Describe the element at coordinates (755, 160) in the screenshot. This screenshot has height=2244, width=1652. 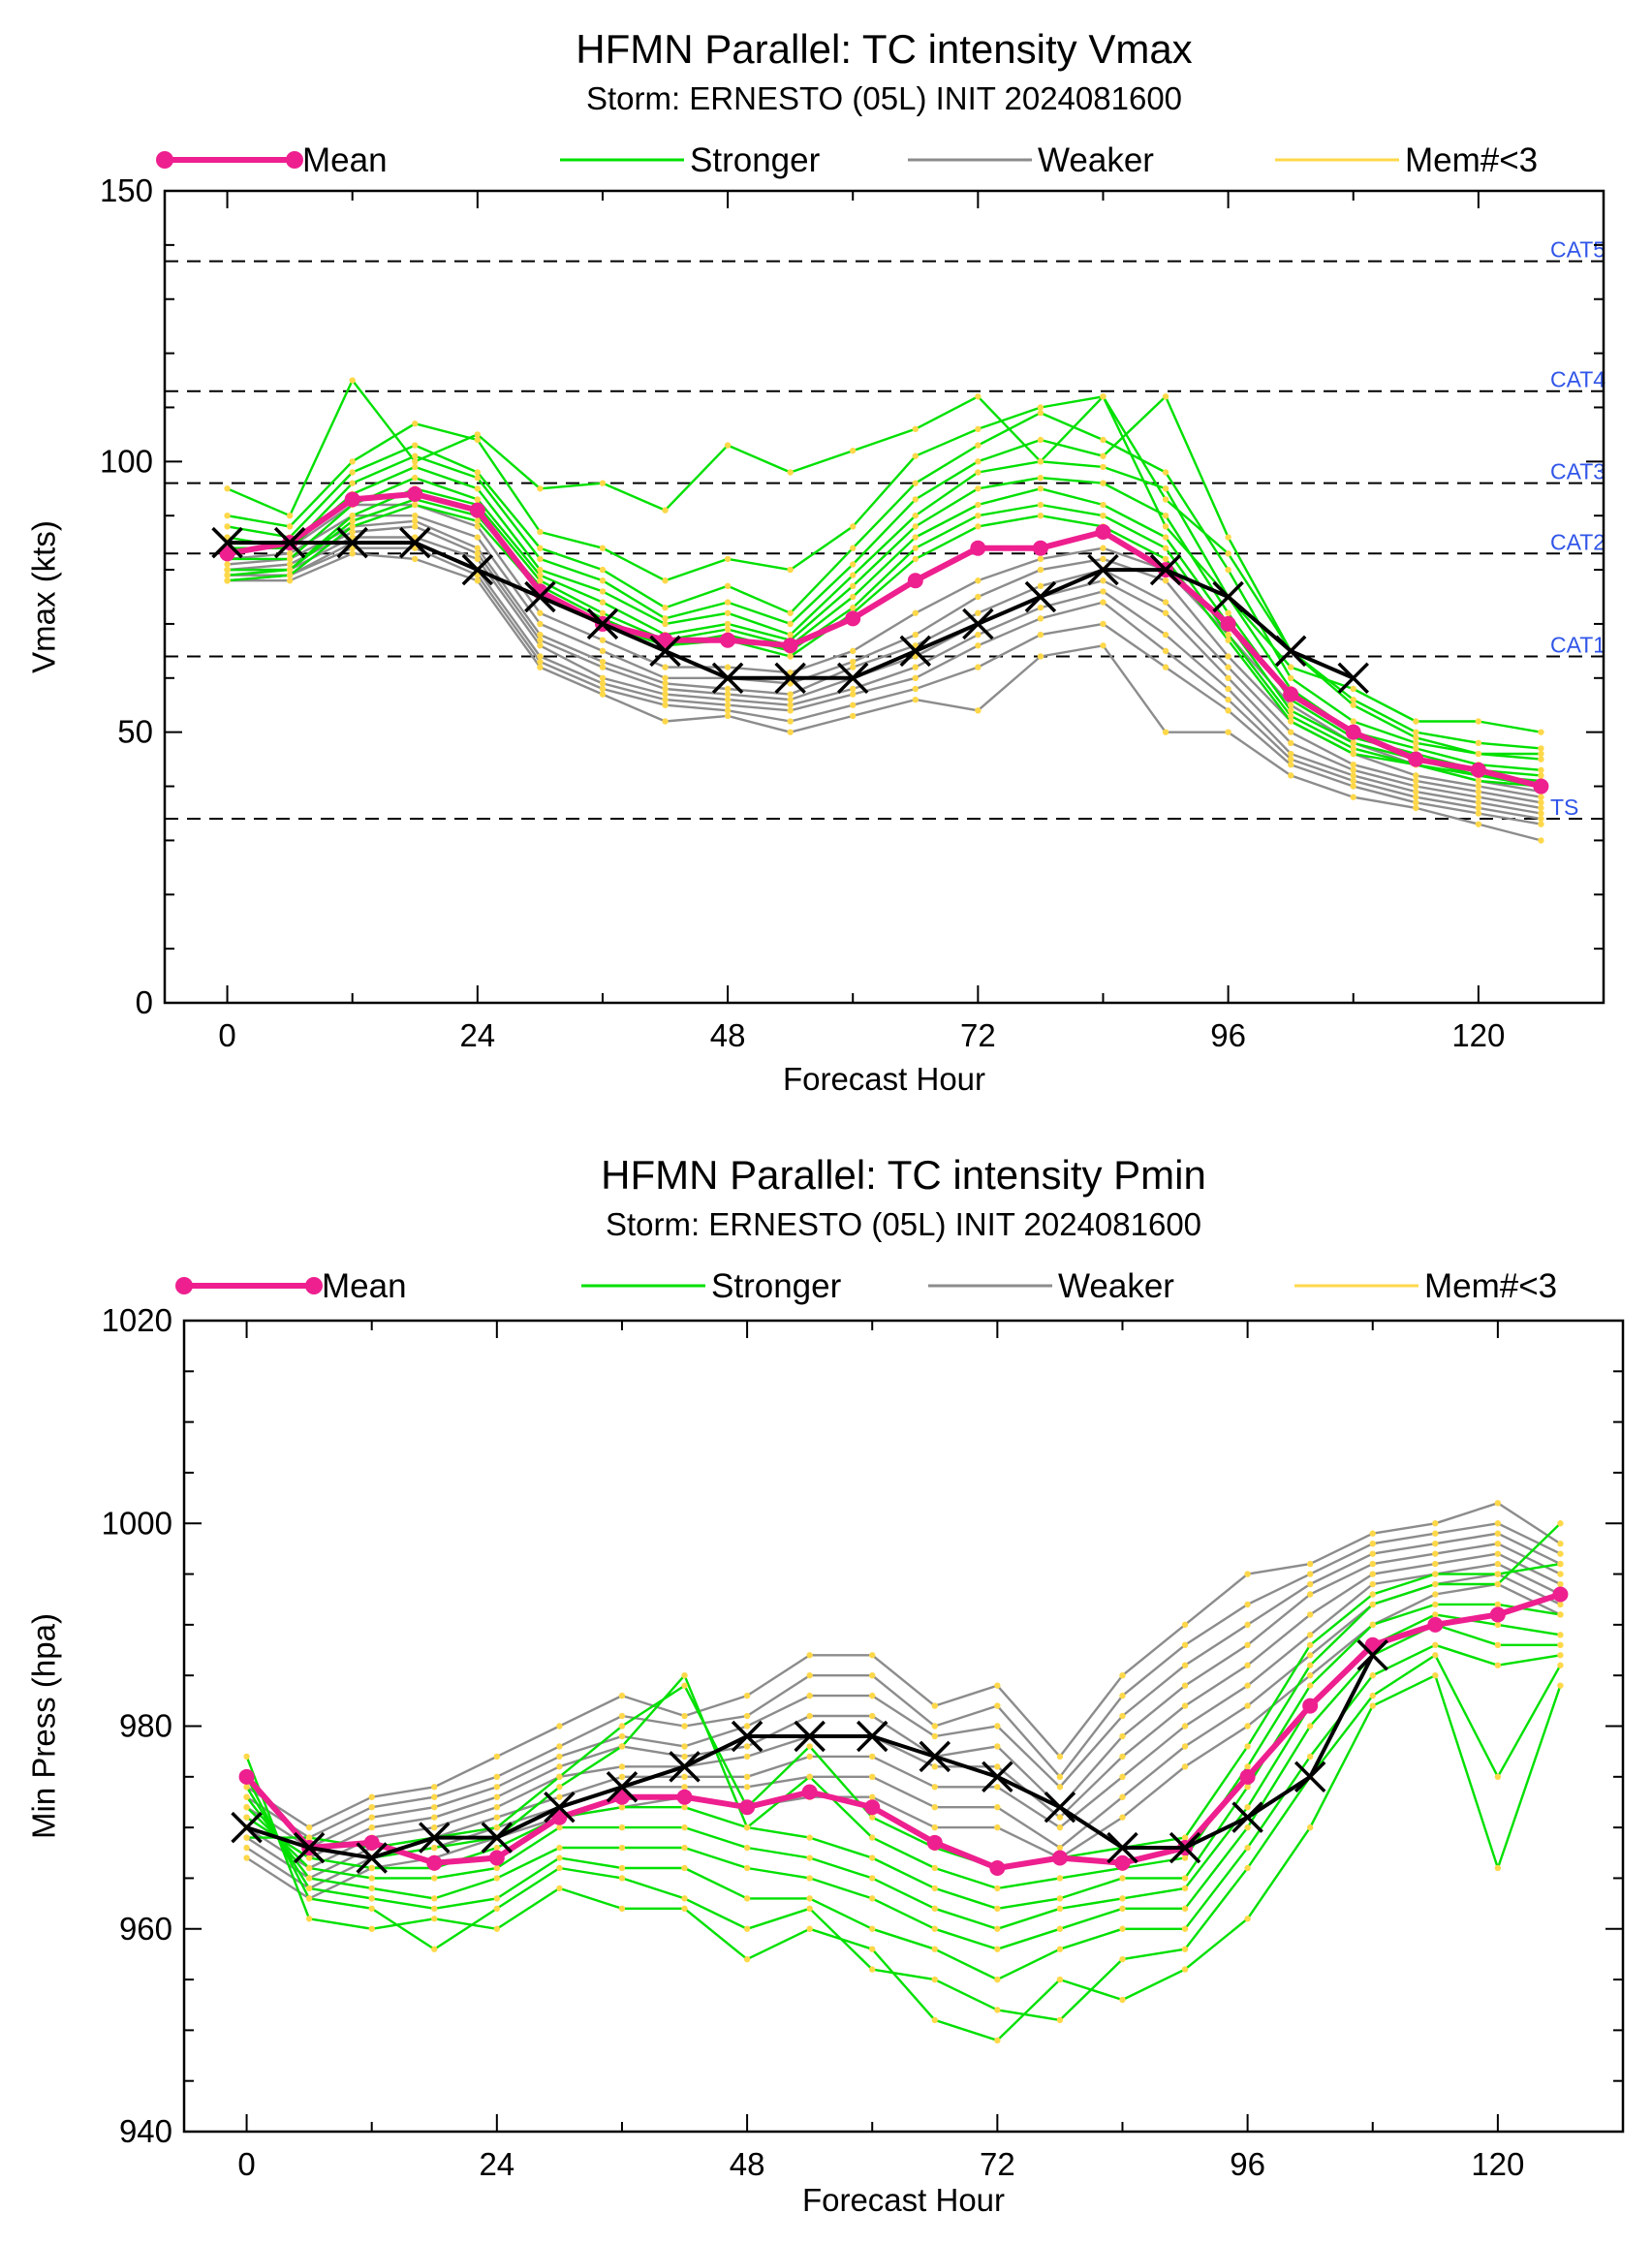
I see `legend-label-stronger: Stronger` at that location.